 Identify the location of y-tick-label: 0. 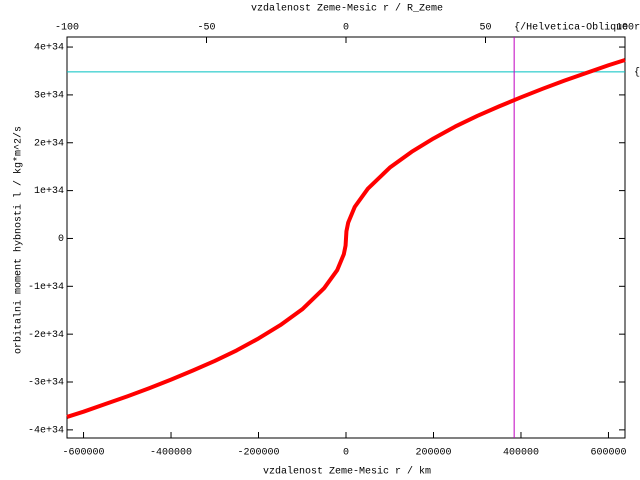
(61, 239).